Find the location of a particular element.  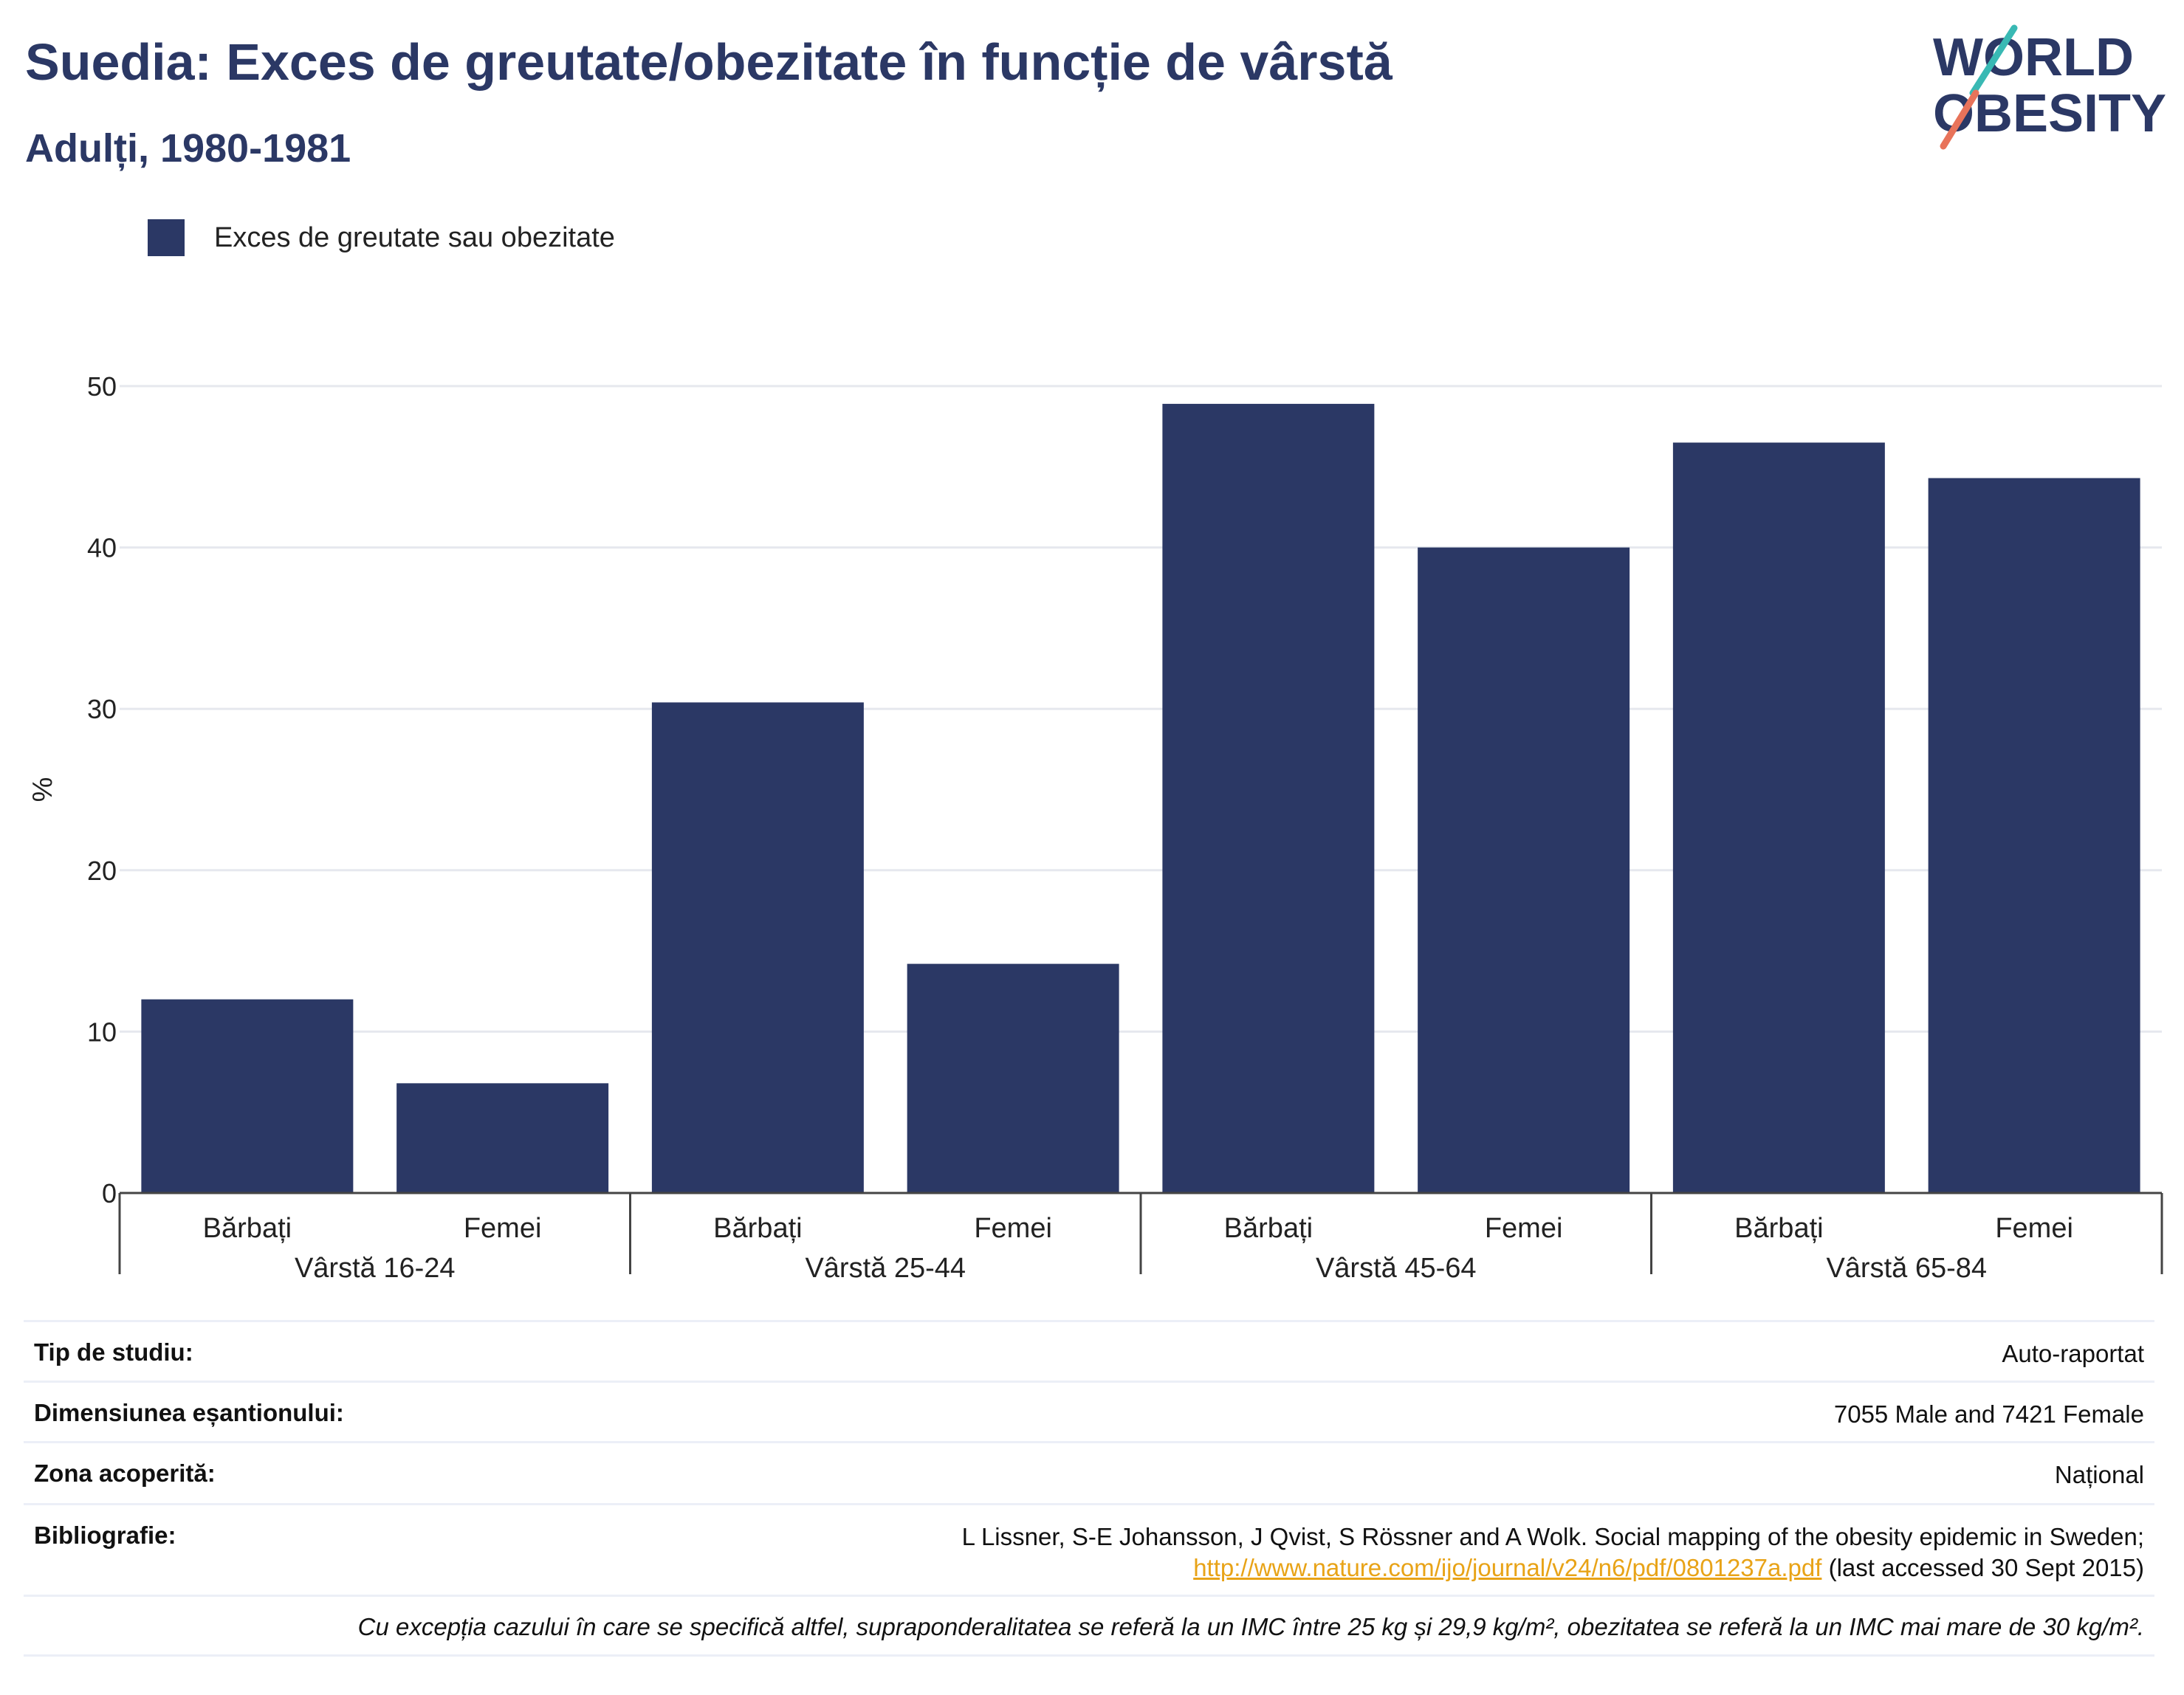

bibliography-label: Bibliografie: is located at coordinates (105, 1536).